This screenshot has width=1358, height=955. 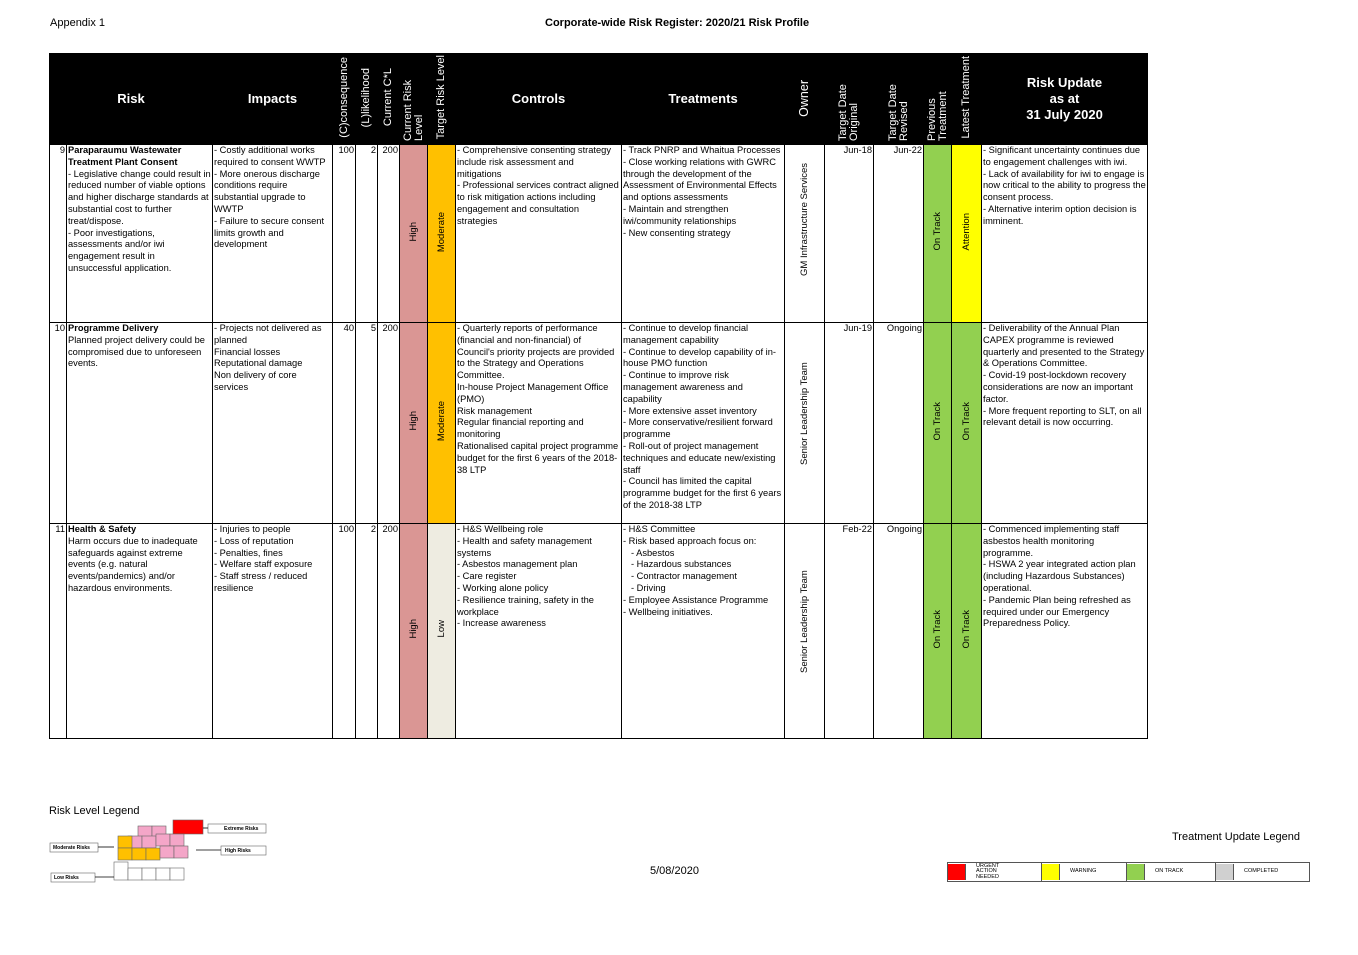 I want to click on header-text: Treatments, so click(x=703, y=98).